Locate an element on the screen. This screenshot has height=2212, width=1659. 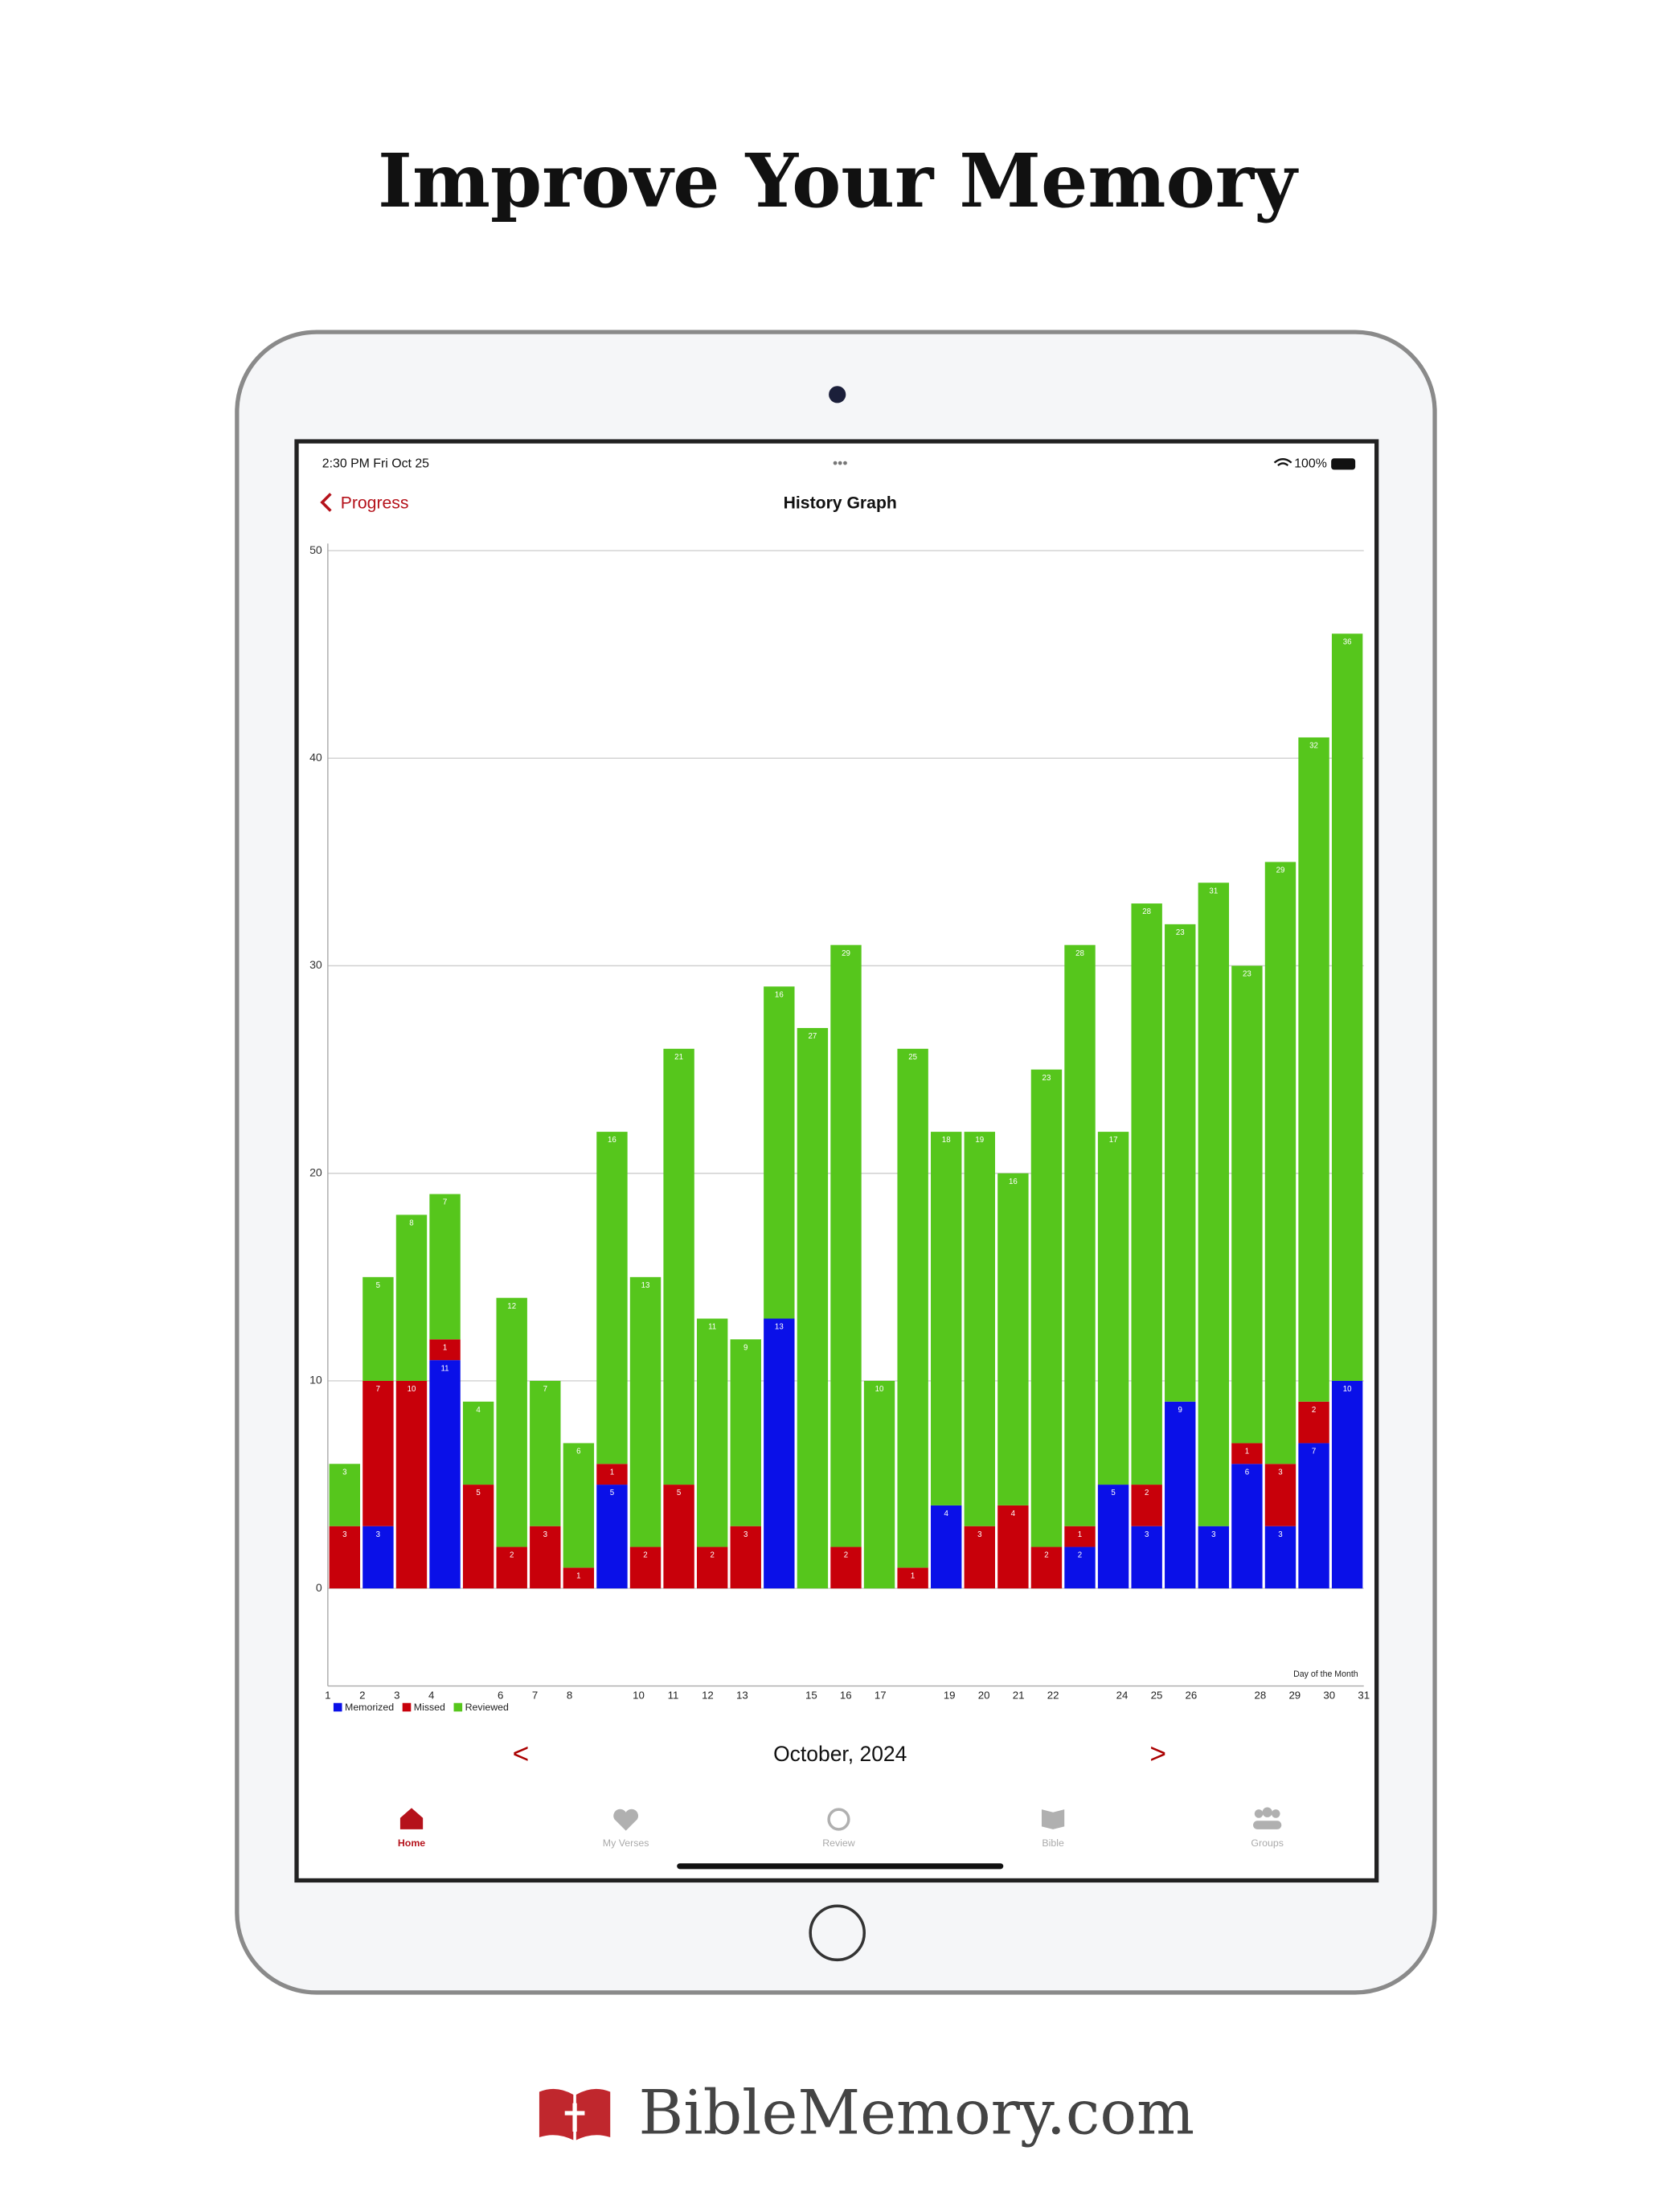
tab-label: Review is located at coordinates (839, 1843).